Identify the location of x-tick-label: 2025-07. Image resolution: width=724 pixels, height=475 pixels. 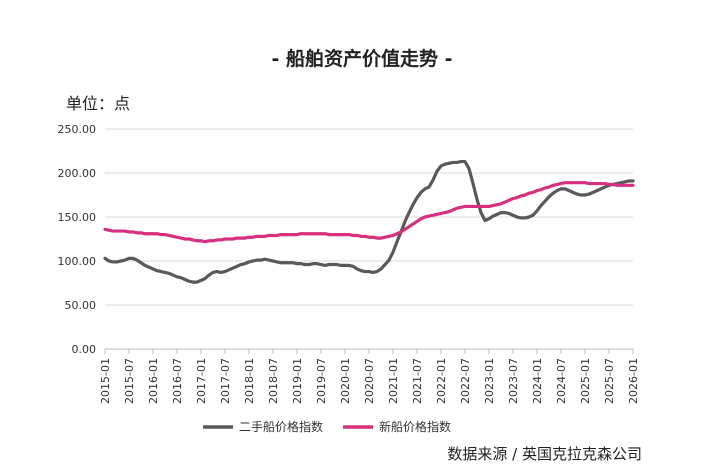
(609, 381).